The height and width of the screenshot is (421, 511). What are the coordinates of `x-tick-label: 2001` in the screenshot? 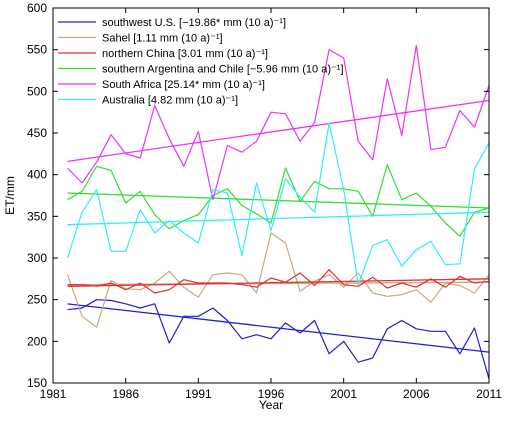 It's located at (343, 394).